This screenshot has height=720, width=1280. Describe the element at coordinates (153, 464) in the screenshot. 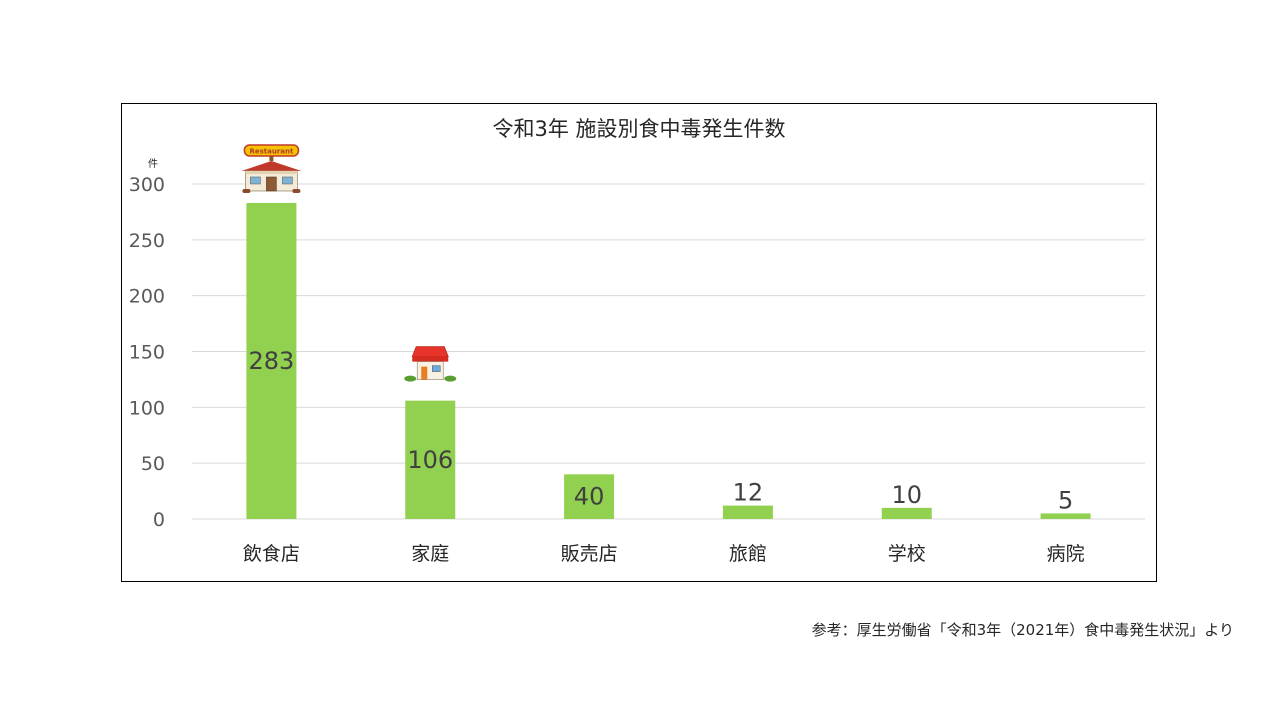

I see `y-tick-label: 50` at that location.